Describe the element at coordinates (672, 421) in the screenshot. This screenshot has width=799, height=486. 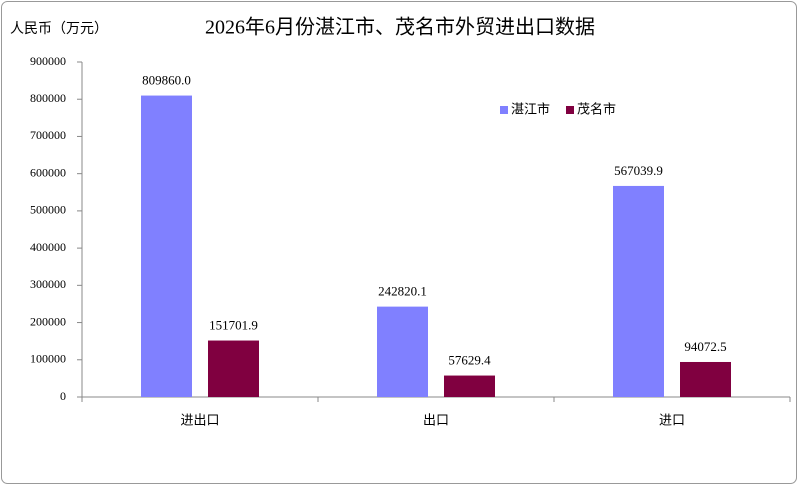
I see `x-tick-label: 进口` at that location.